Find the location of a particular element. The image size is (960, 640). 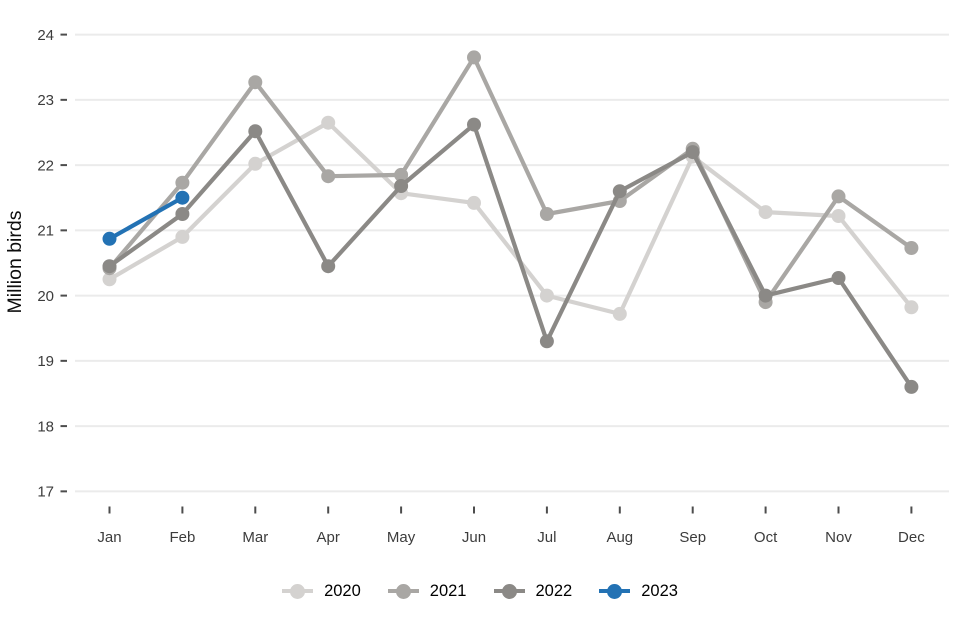

y-tick-label: 20 is located at coordinates (45, 296).